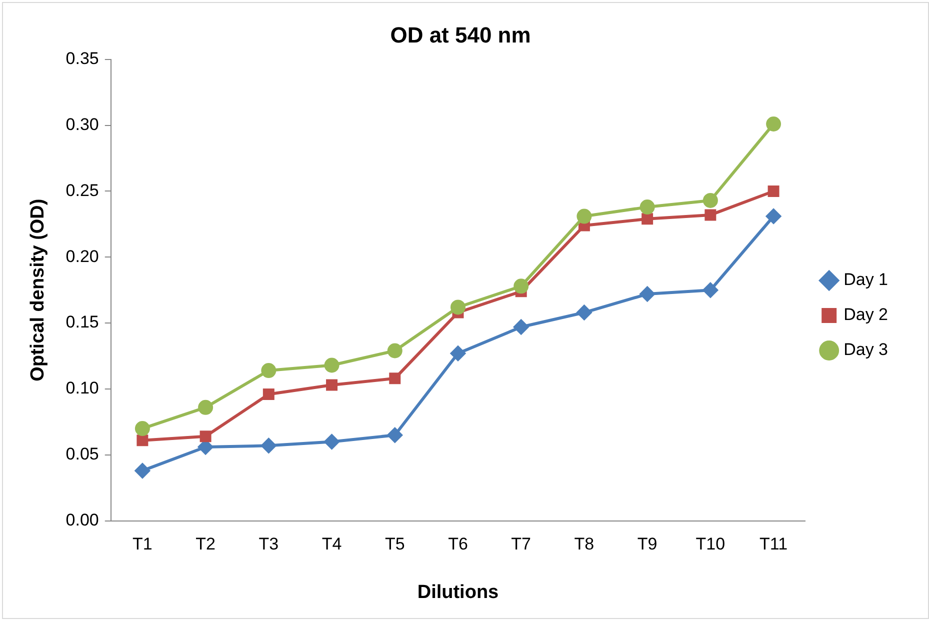  I want to click on x-tick-label: T8, so click(584, 544).